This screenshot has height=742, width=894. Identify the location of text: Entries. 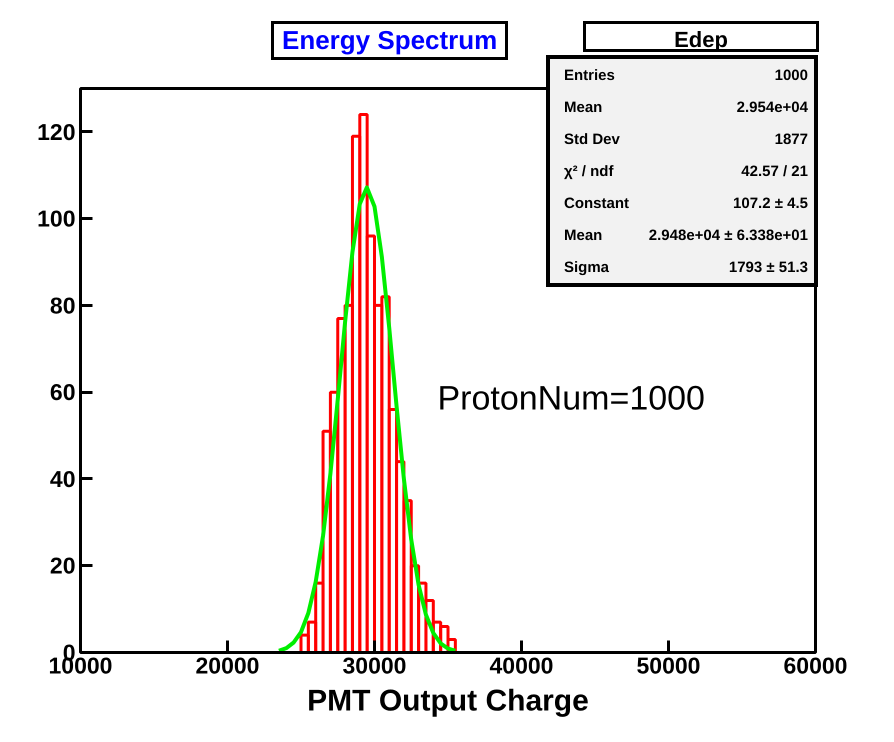
(589, 76).